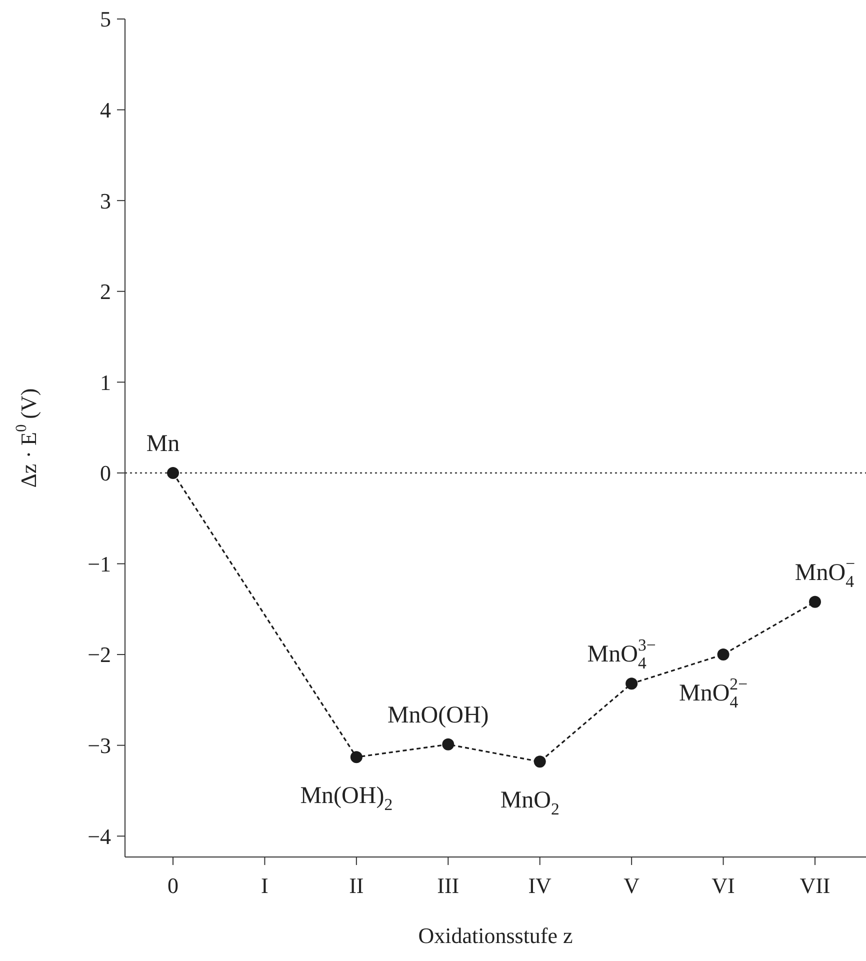 The height and width of the screenshot is (961, 866). What do you see at coordinates (173, 885) in the screenshot?
I see `x-tick-label: 0` at bounding box center [173, 885].